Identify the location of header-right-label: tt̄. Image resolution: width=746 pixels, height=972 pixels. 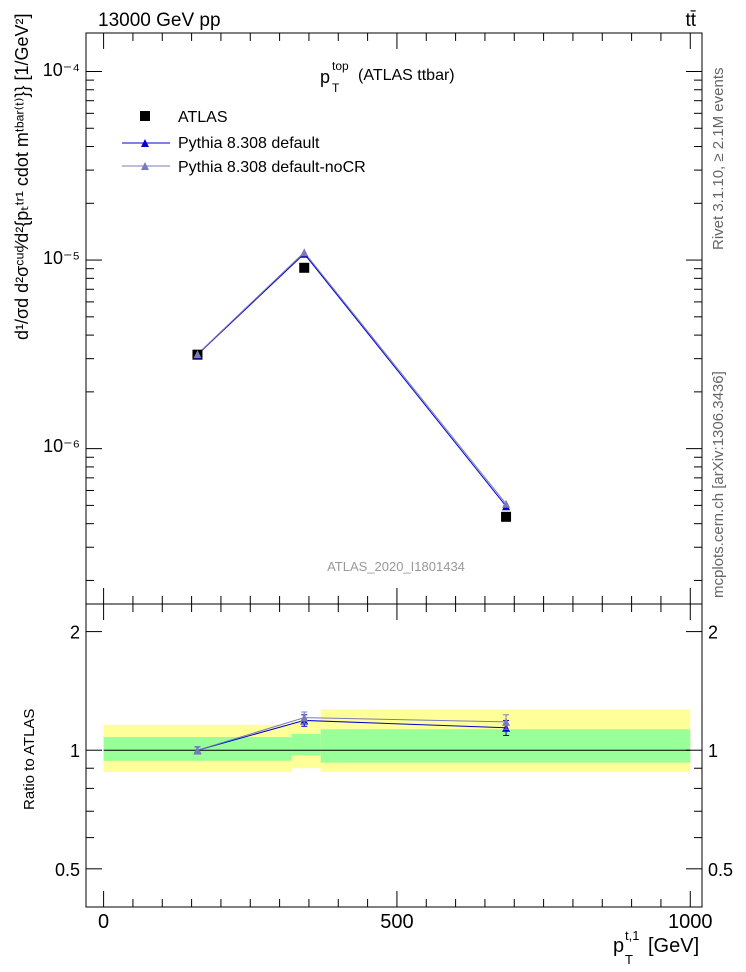
(690, 20).